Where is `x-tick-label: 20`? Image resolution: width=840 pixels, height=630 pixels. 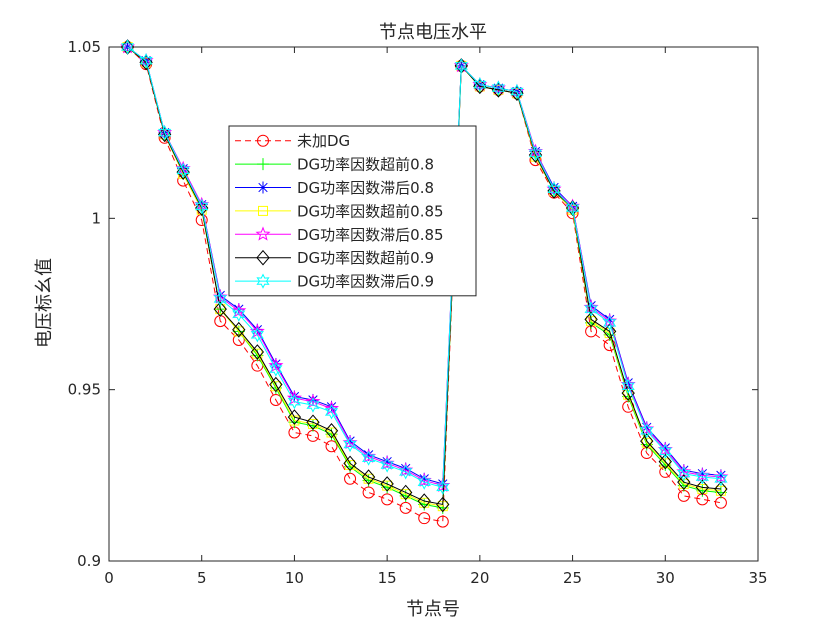 x-tick-label: 20 is located at coordinates (479, 578).